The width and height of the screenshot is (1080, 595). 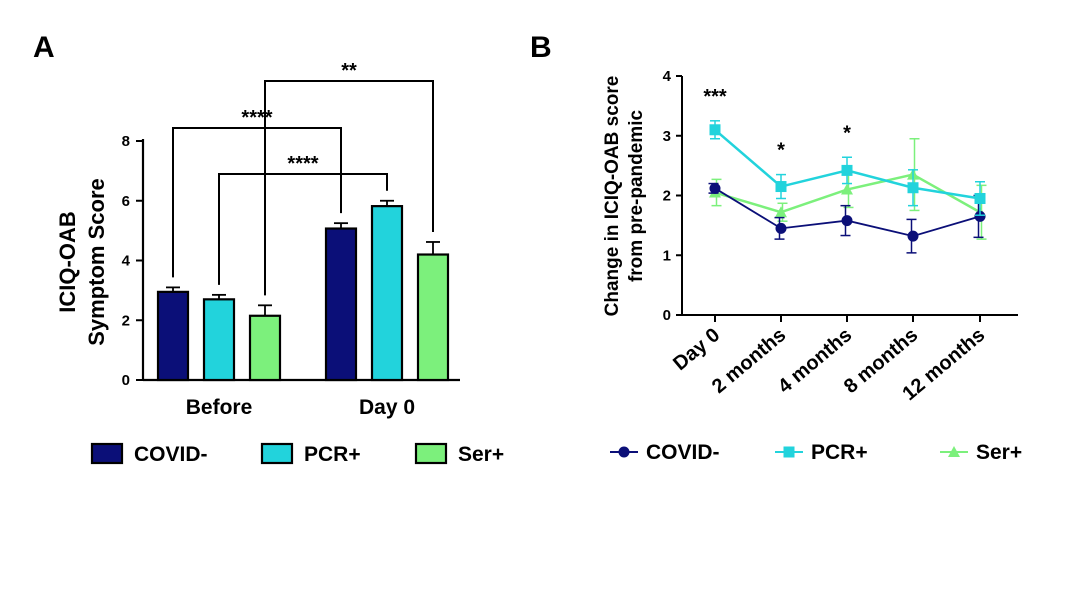 I want to click on y-tick-label-a: 0, so click(x=126, y=380).